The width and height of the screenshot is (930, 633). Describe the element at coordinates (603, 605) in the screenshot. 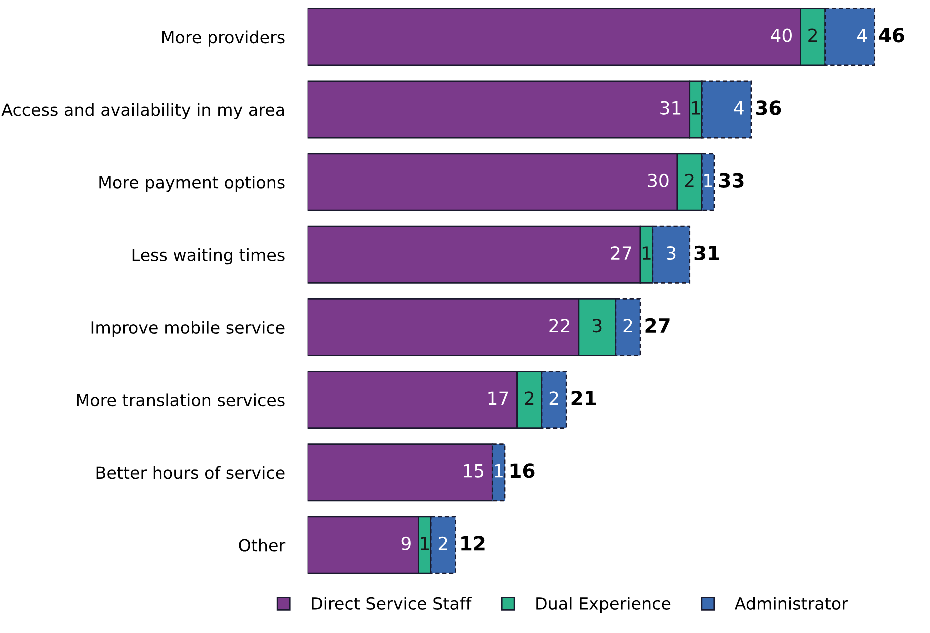

I see `legend-label: Dual Experience` at that location.